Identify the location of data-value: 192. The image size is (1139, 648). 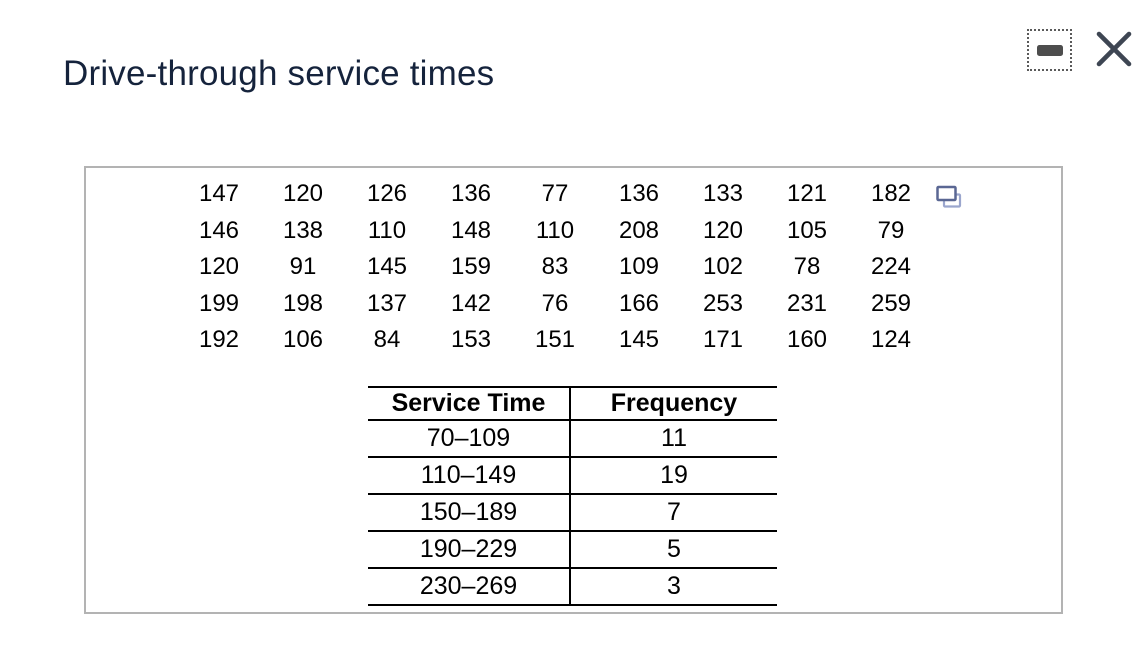
(219, 340).